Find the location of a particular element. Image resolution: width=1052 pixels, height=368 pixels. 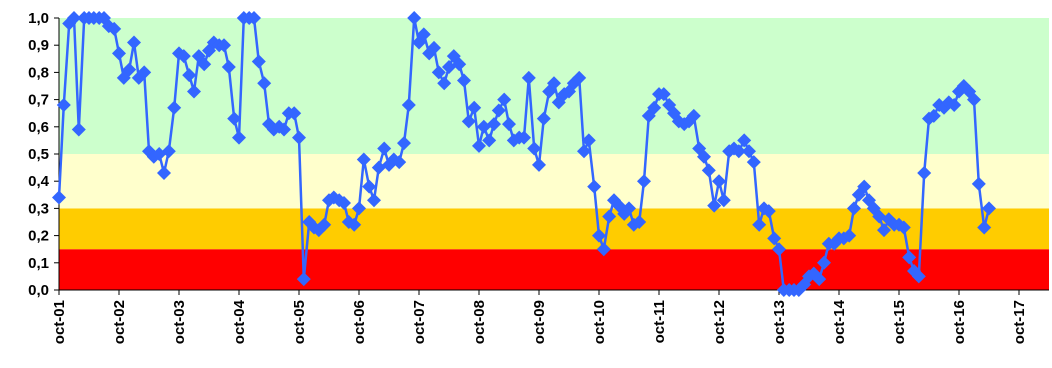

y-tick-label: 0,6 is located at coordinates (38, 127).